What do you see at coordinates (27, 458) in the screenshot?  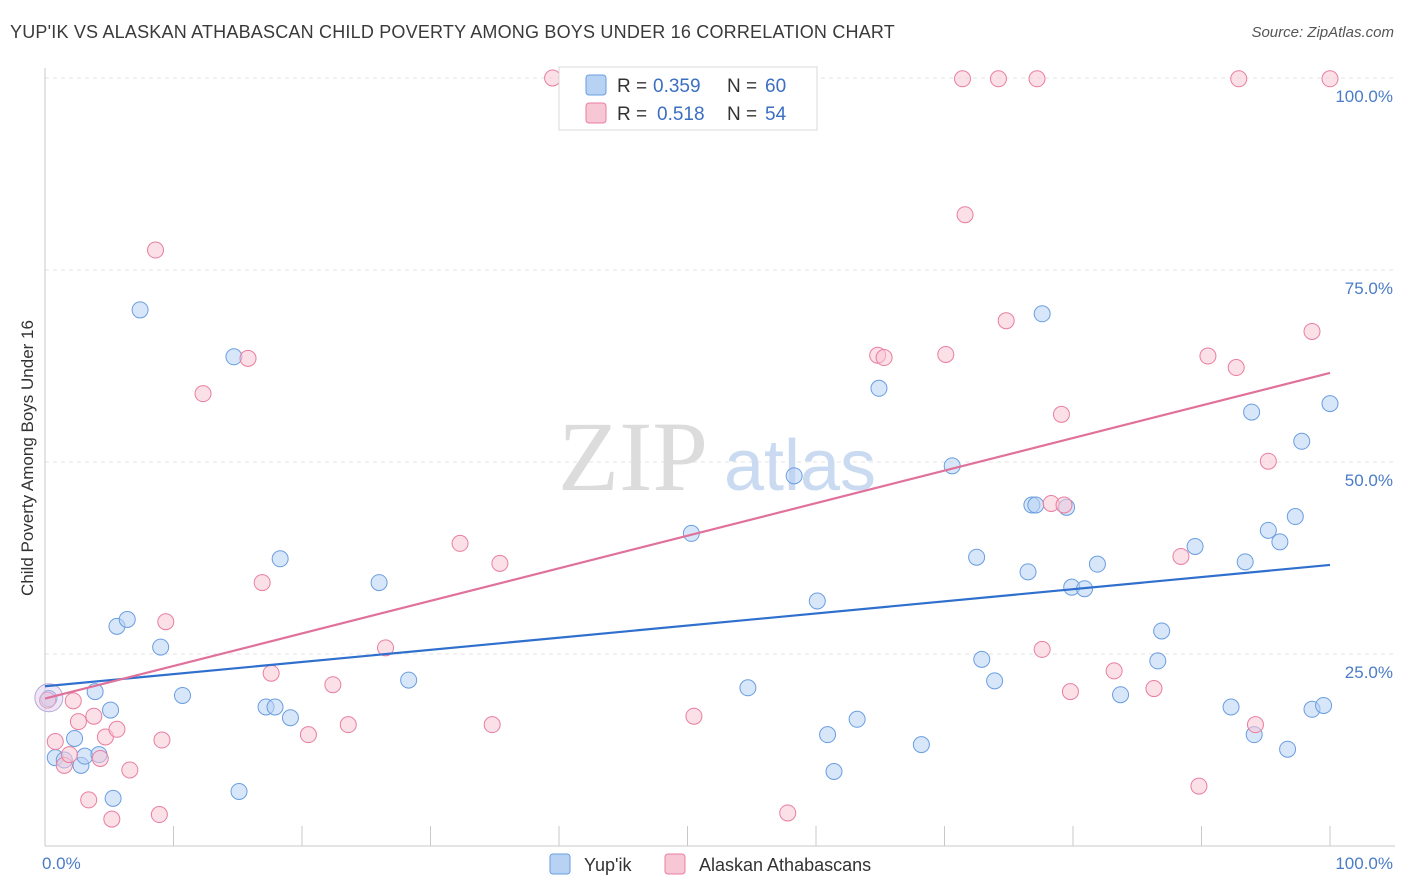 I see `y-axis-title: Child Poverty Among Boys Under 16` at bounding box center [27, 458].